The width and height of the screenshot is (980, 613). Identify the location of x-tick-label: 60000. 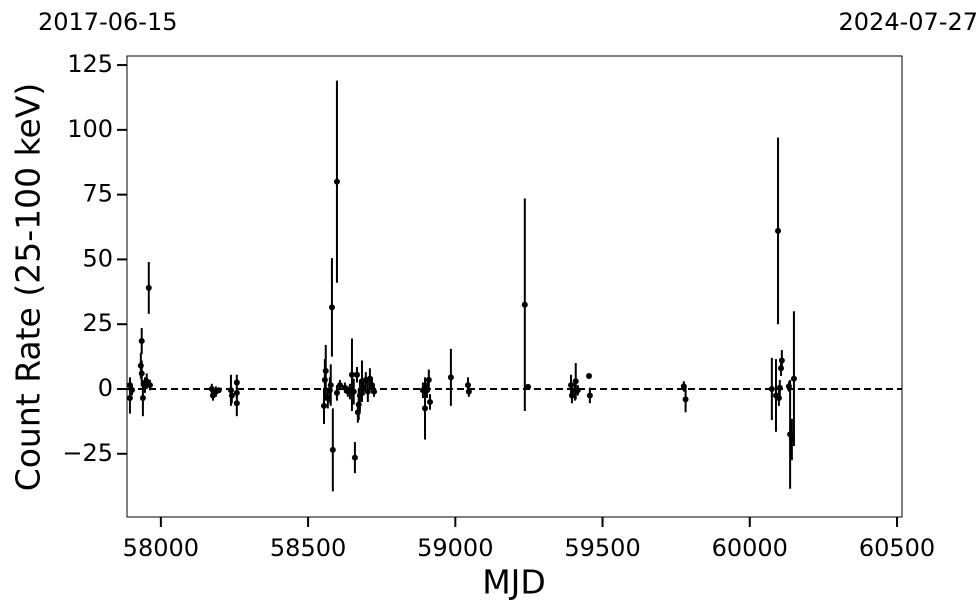
(750, 548).